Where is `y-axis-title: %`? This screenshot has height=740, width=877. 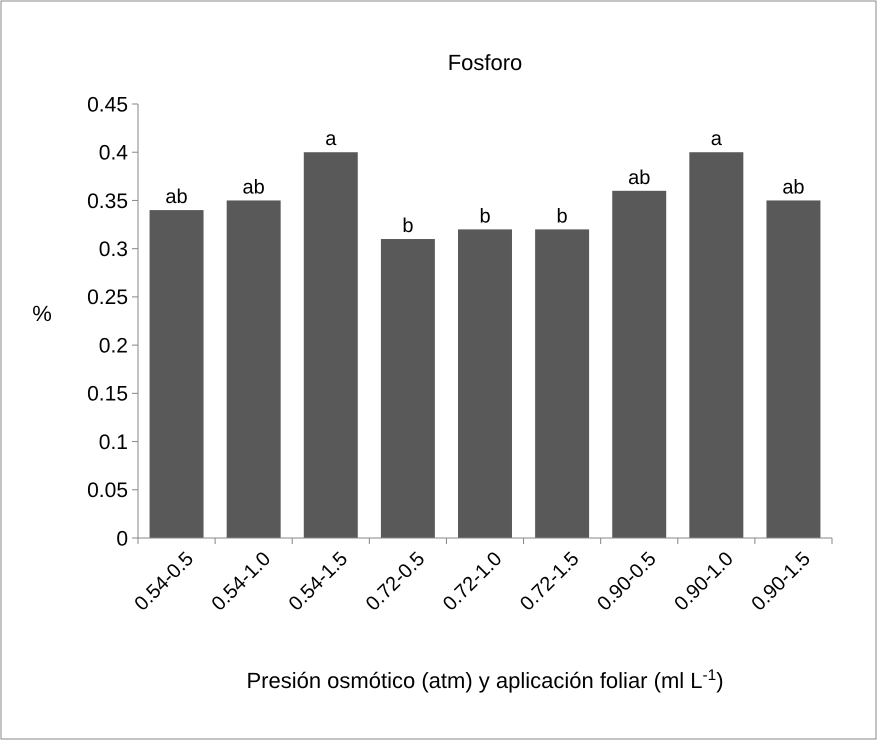 y-axis-title: % is located at coordinates (42, 313).